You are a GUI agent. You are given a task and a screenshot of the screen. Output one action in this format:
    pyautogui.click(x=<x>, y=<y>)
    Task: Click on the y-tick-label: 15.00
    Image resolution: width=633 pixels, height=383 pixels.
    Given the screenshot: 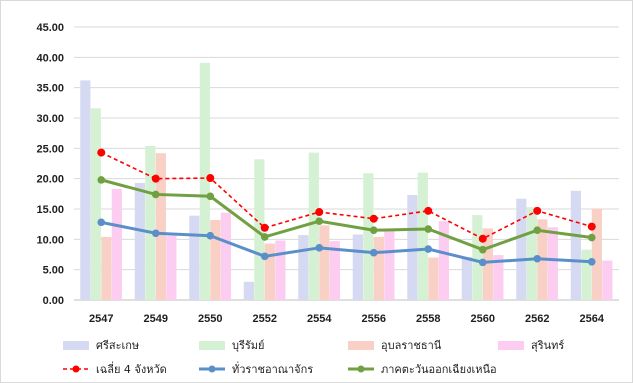 What is the action you would take?
    pyautogui.click(x=50, y=210)
    